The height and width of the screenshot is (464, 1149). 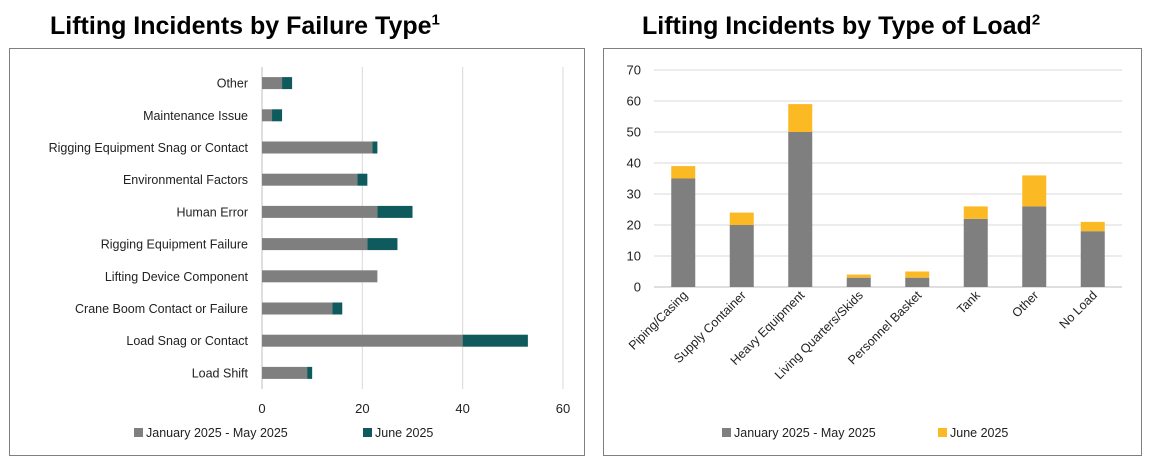 I want to click on x-tick-label: 40, so click(x=462, y=408).